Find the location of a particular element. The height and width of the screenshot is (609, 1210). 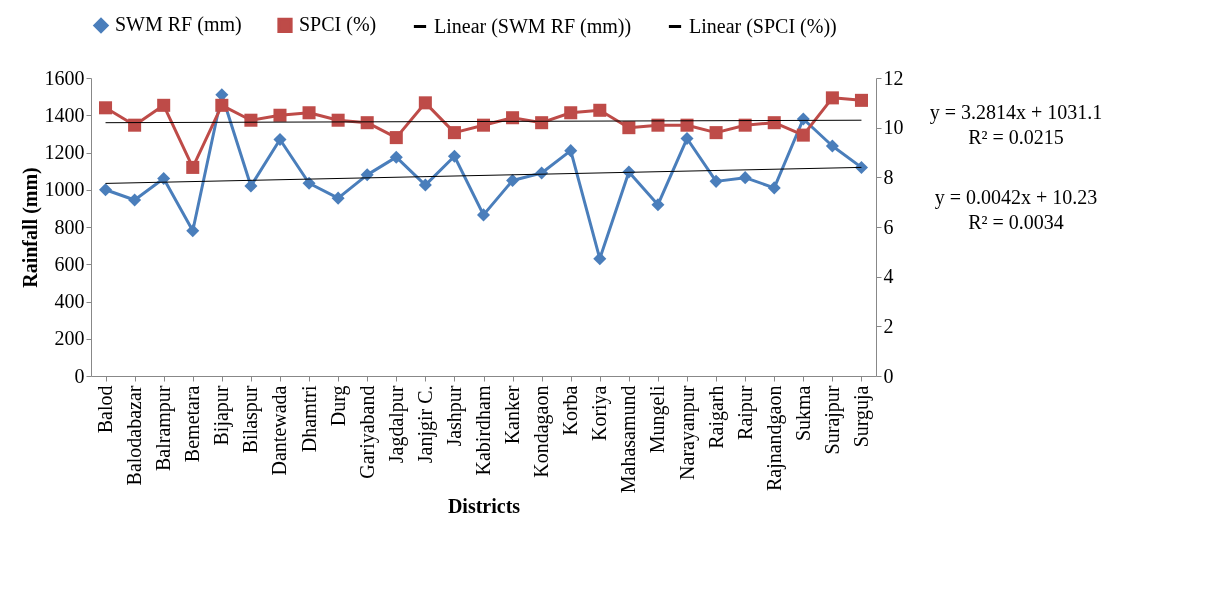

x-tick-label: Korba is located at coordinates (570, 410).